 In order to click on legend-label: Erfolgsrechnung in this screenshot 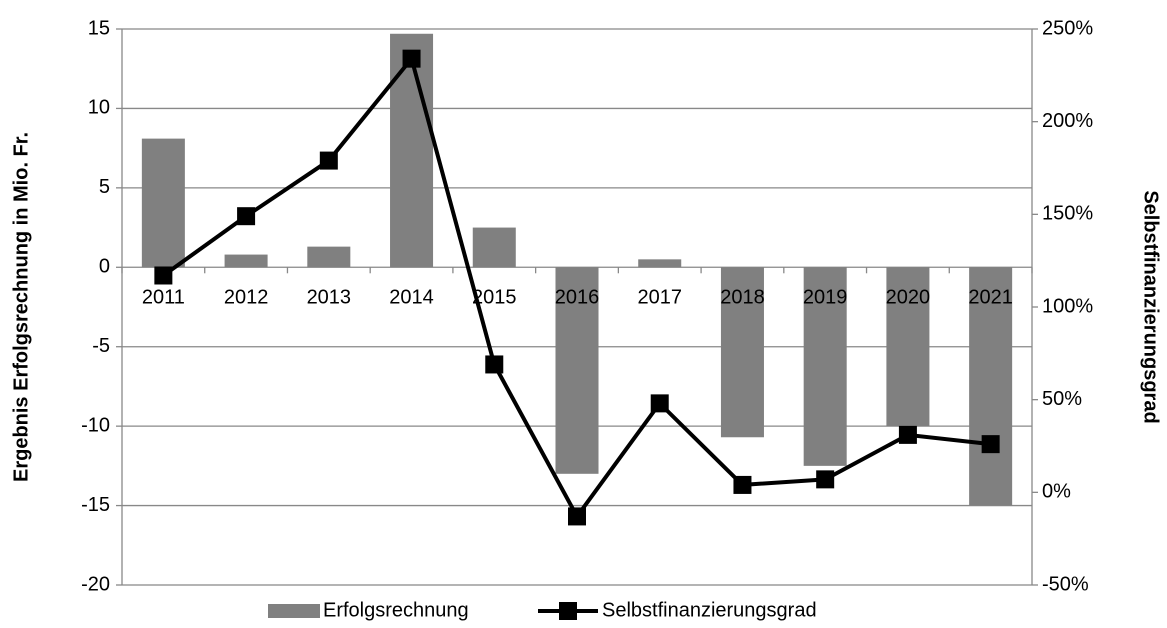, I will do `click(396, 610)`.